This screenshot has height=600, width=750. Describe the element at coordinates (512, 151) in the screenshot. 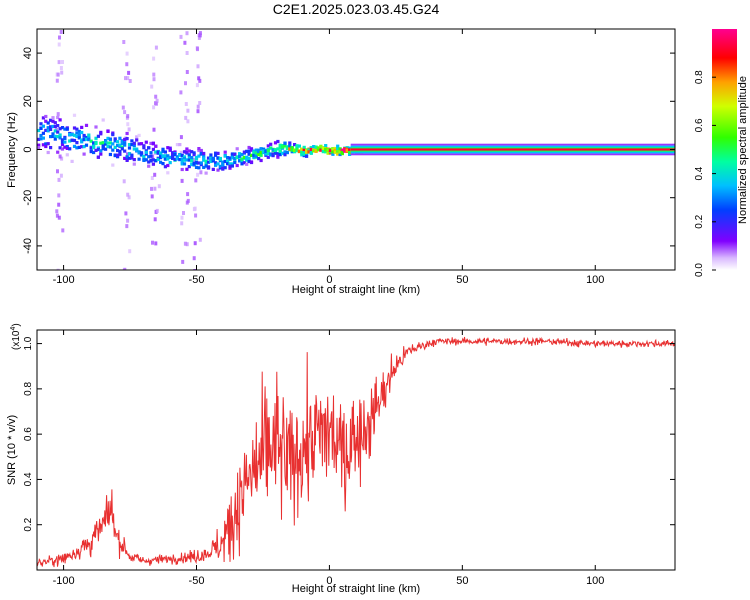

I see `spectrogram-ridge-band` at that location.